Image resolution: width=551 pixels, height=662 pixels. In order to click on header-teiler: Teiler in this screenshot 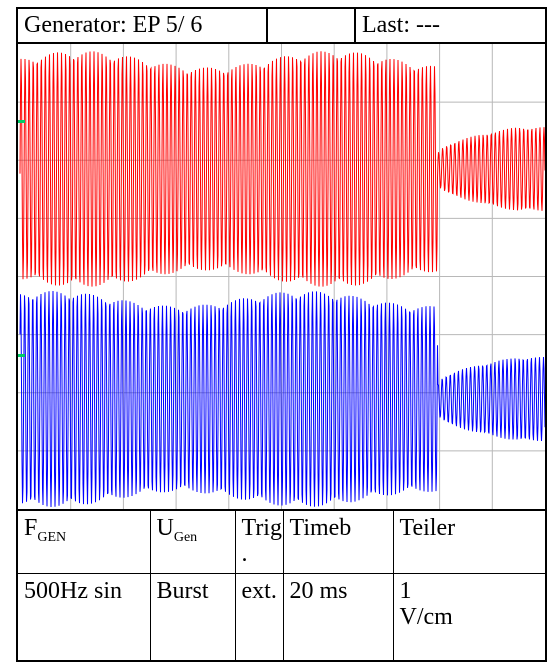, I will do `click(468, 542)`.